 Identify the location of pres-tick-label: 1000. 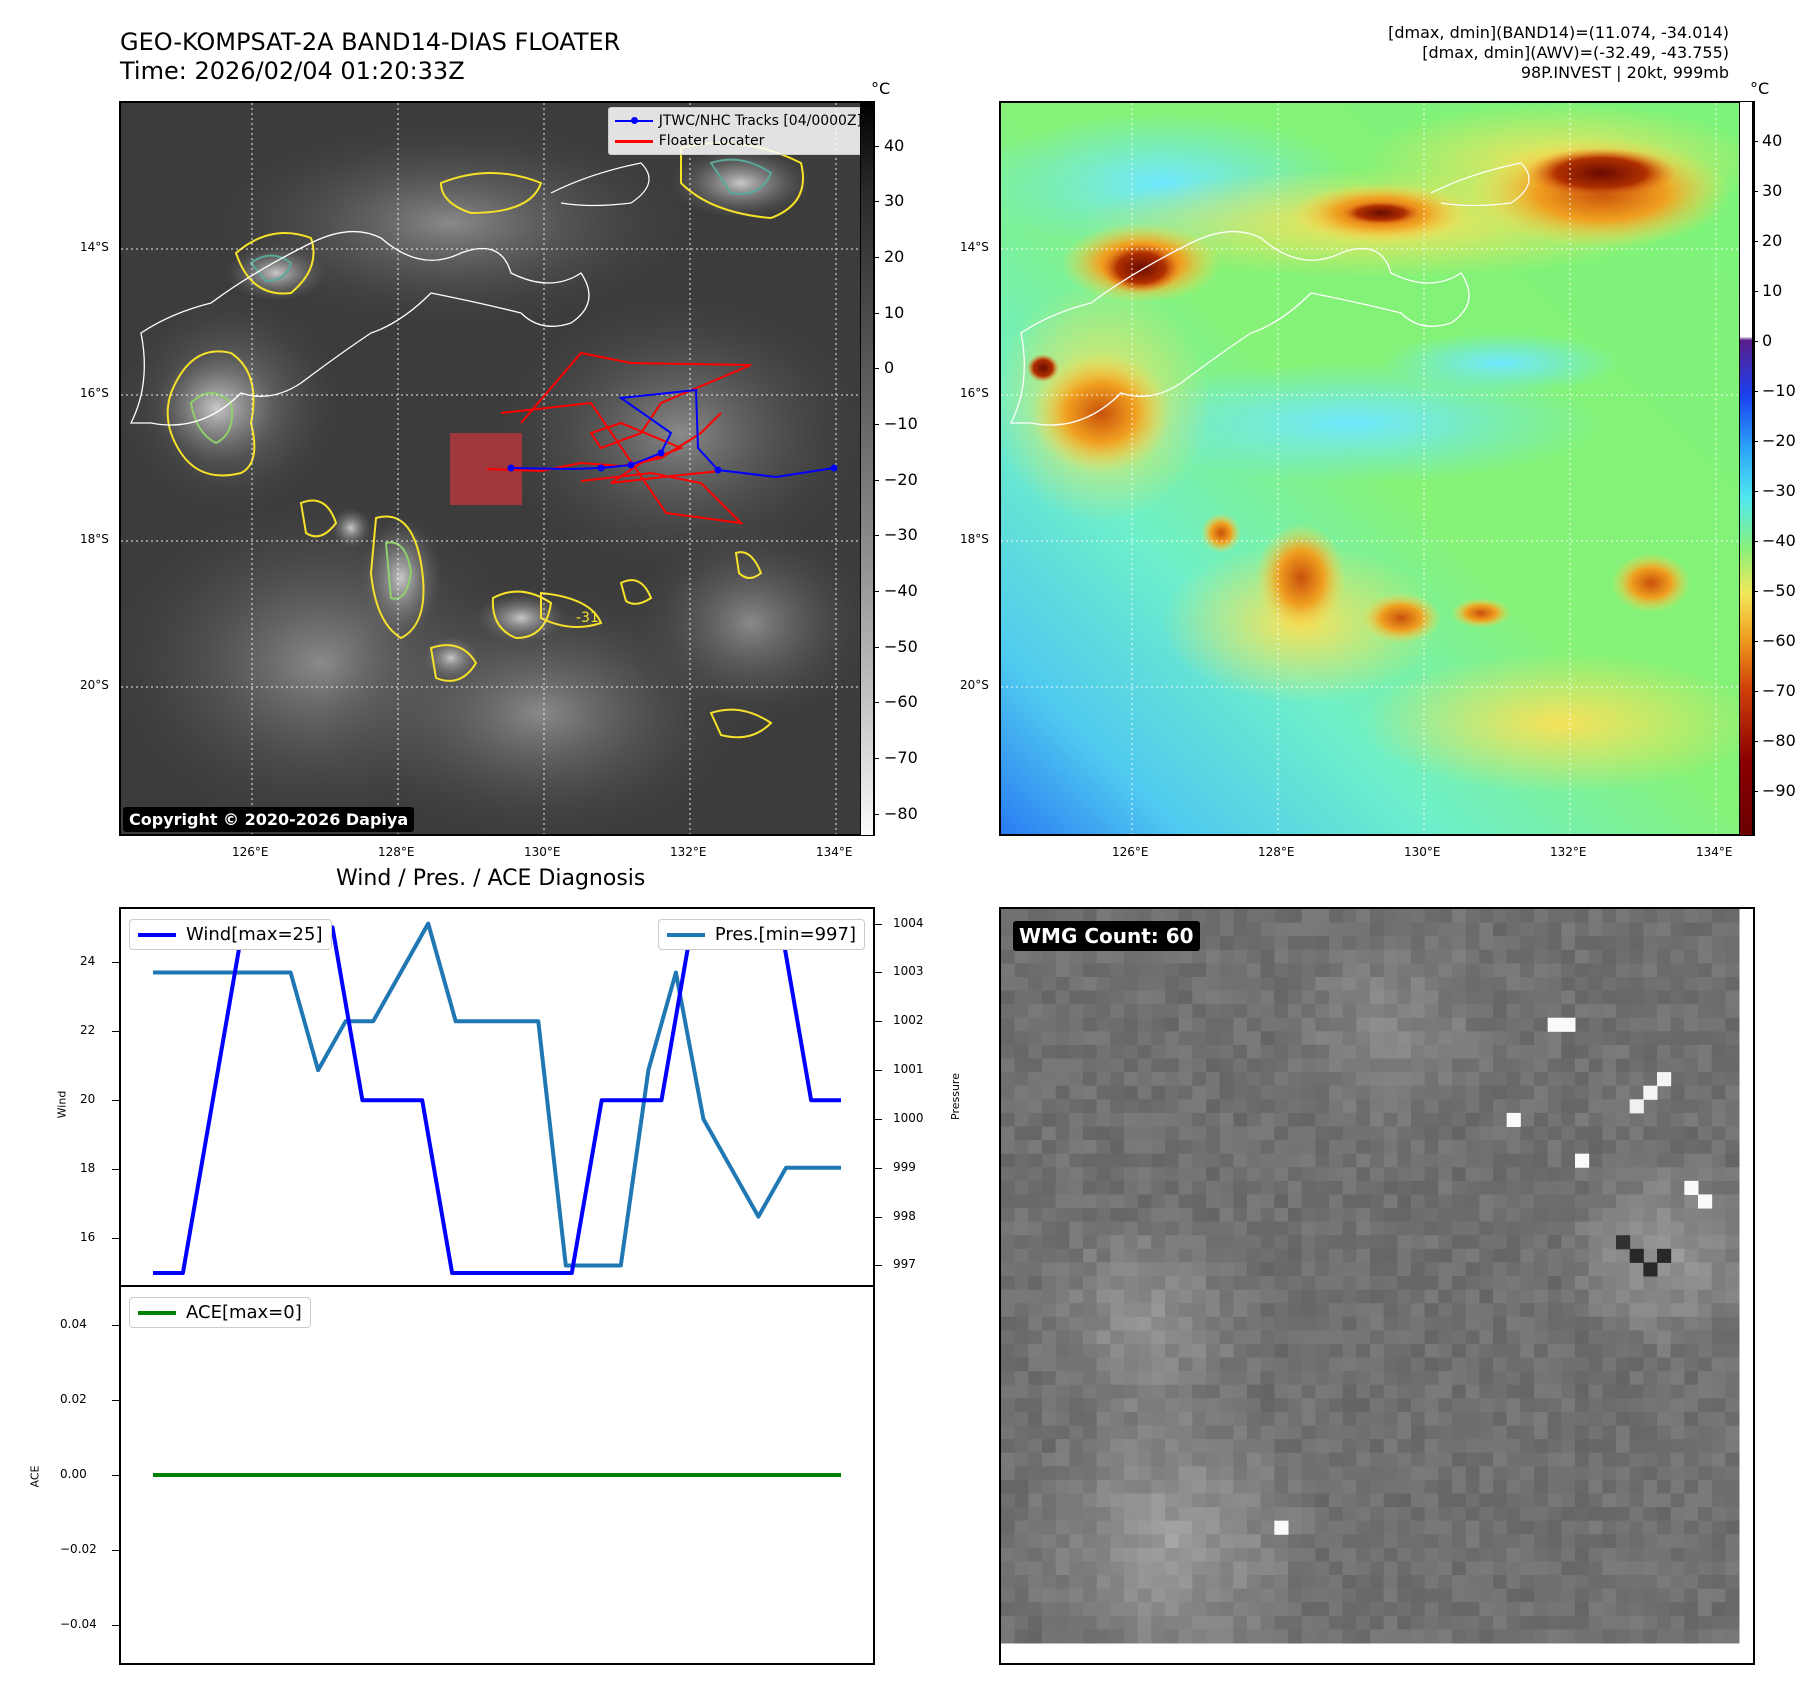
(908, 1117).